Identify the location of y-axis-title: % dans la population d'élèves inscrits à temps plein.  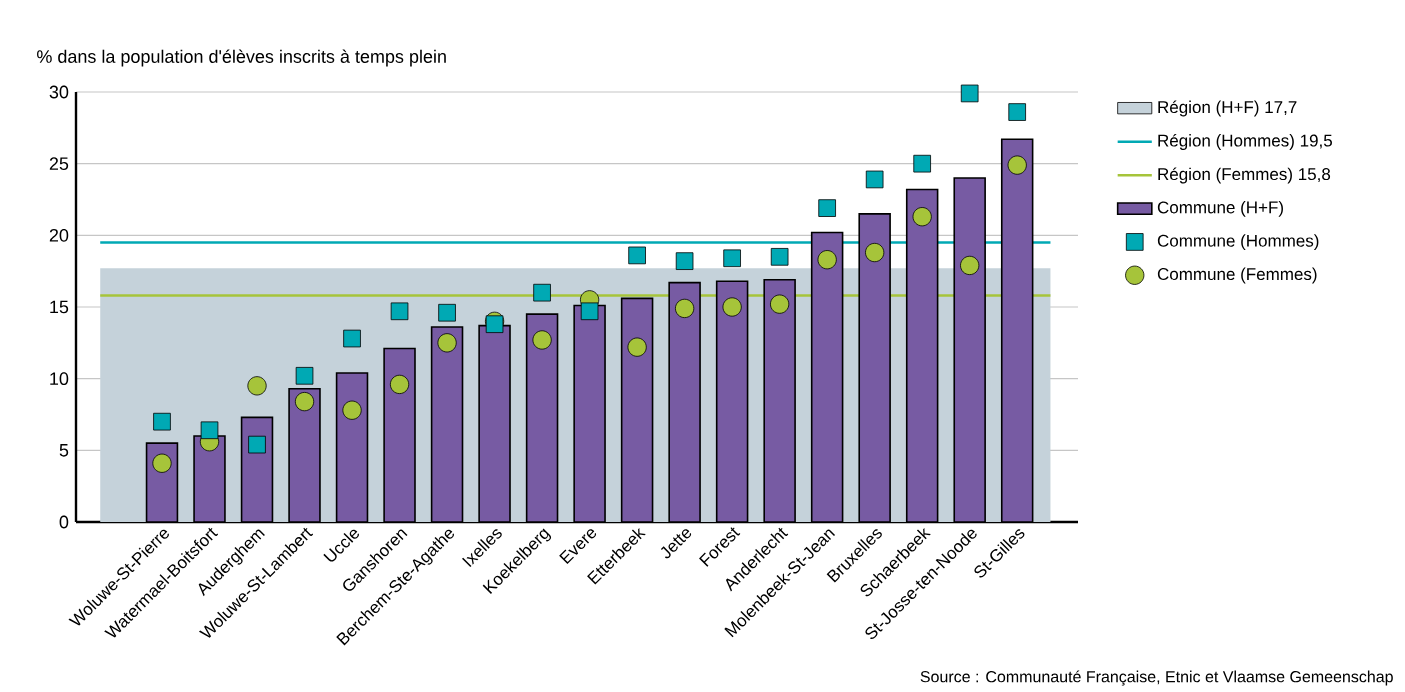
(241, 58).